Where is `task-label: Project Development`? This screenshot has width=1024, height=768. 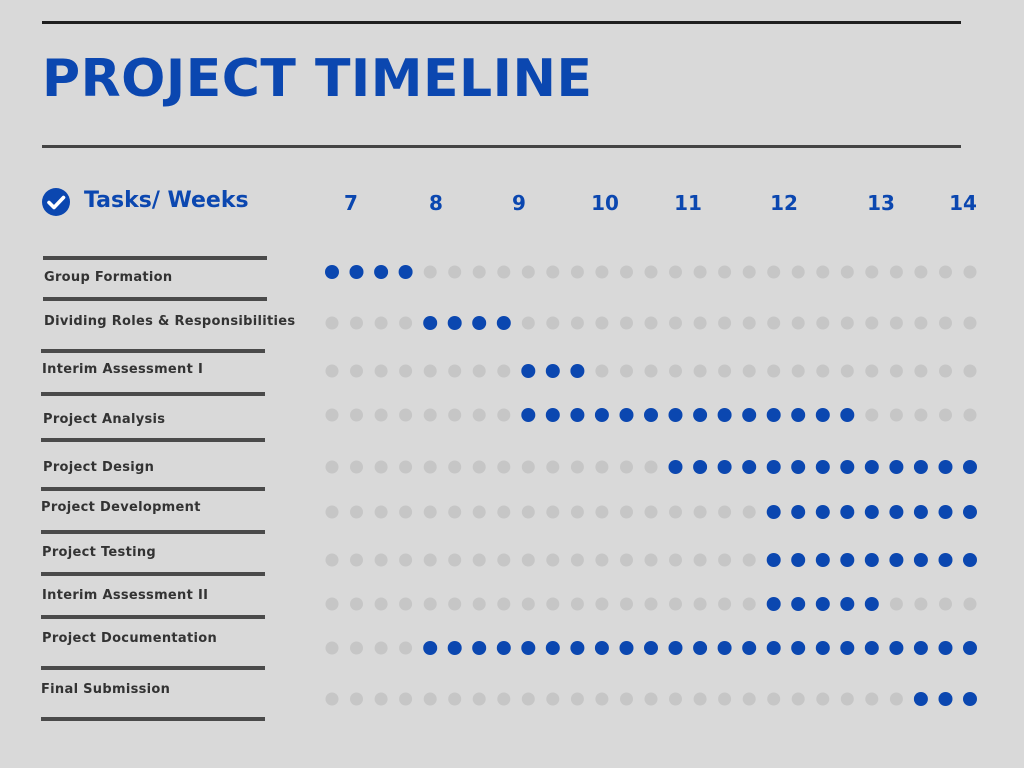 task-label: Project Development is located at coordinates (121, 507).